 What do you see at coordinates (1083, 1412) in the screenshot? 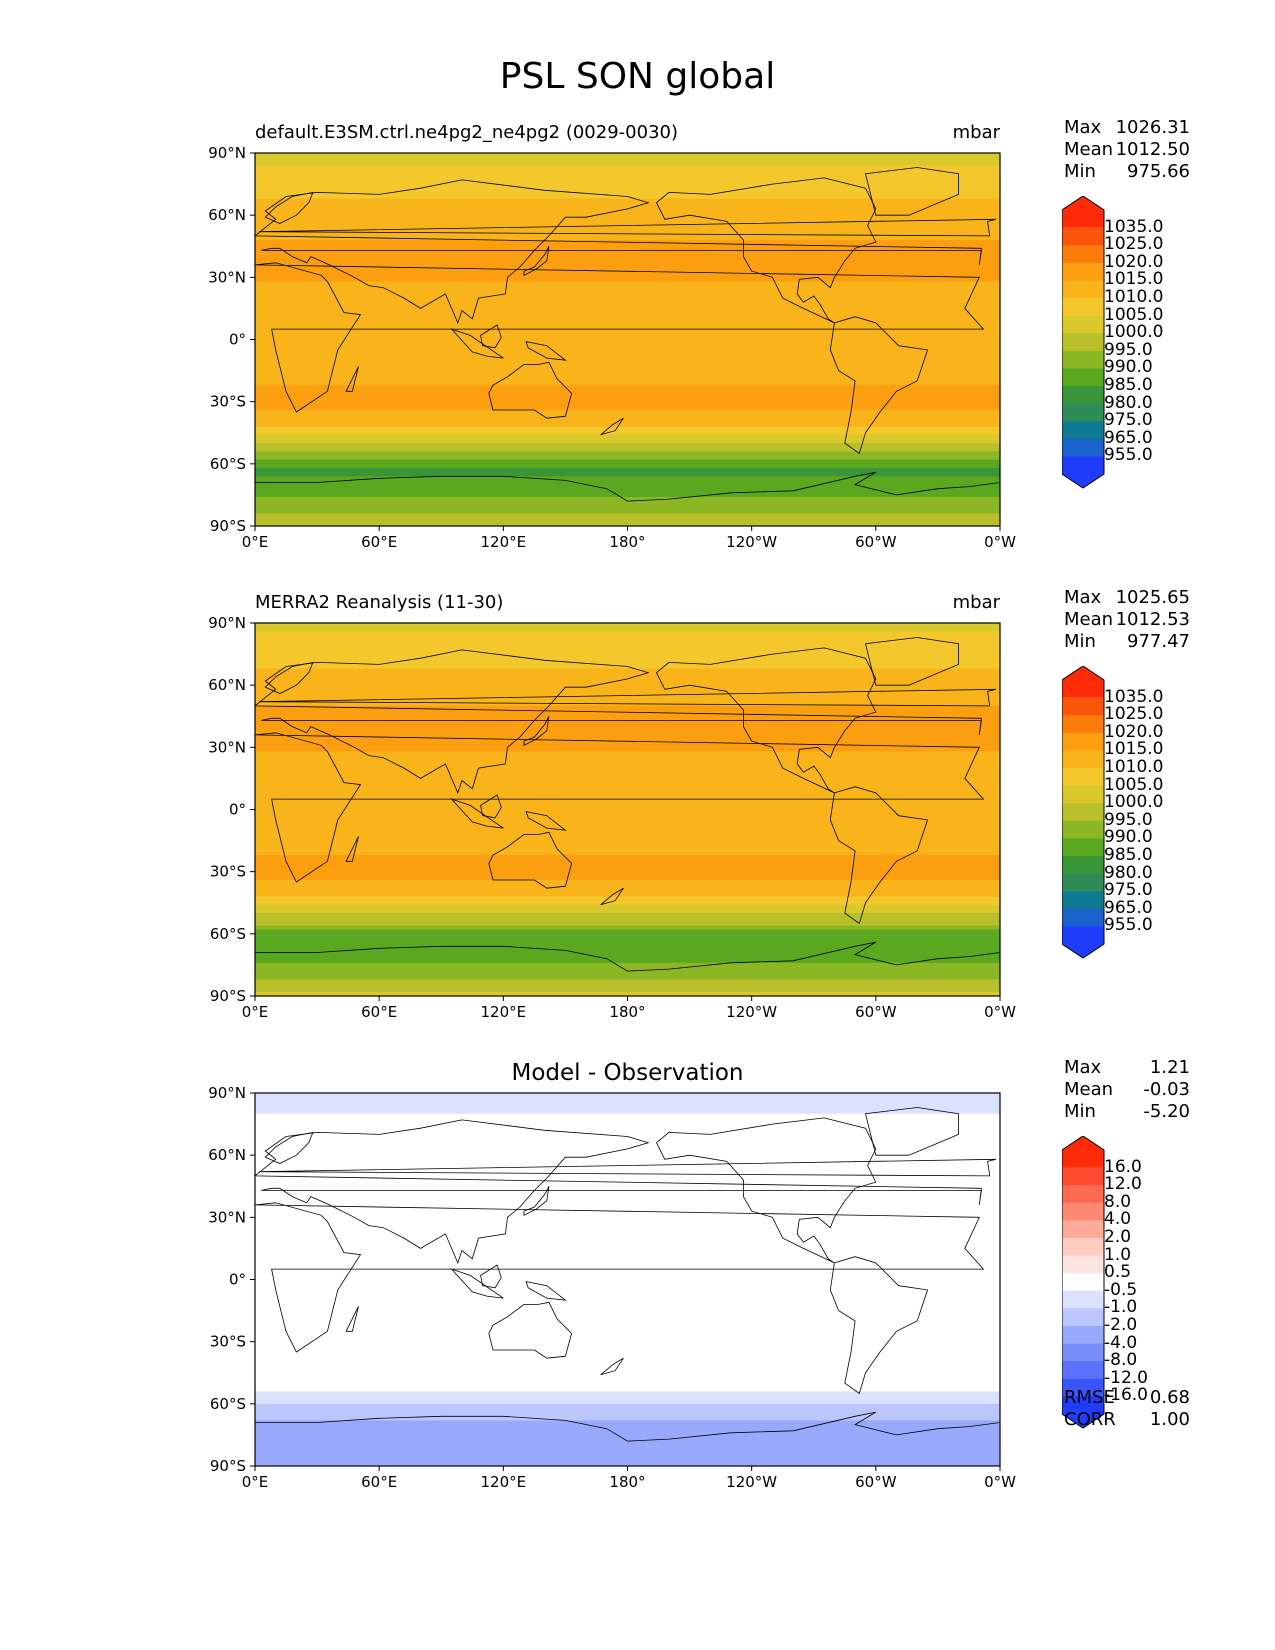
I see `colorbar-extension-bottom` at bounding box center [1083, 1412].